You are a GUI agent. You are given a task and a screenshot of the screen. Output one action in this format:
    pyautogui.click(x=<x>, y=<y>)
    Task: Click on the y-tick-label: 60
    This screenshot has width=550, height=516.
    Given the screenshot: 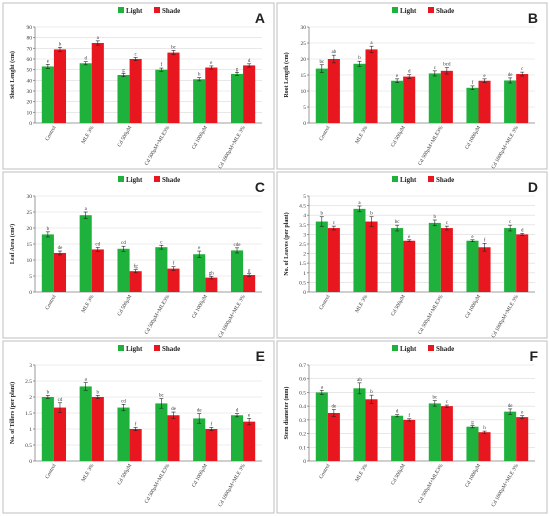 What is the action you would take?
    pyautogui.click(x=30, y=60)
    